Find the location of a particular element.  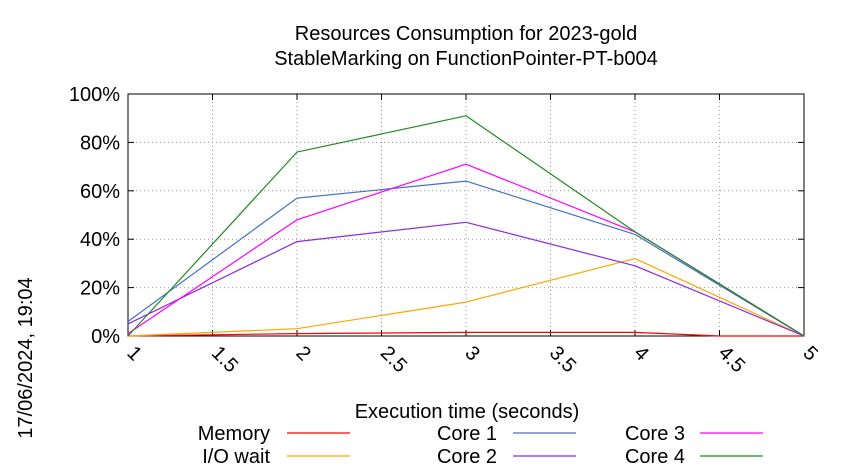

chart-title: Resources Consumption for 2023-gold is located at coordinates (466, 34).